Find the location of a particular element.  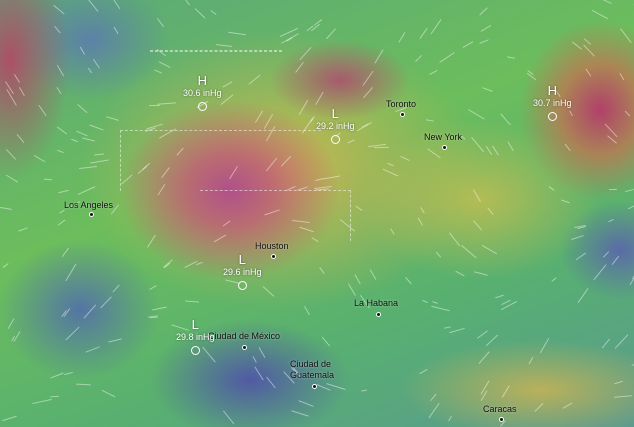

city-caracas: Caracas is located at coordinates (500, 409).